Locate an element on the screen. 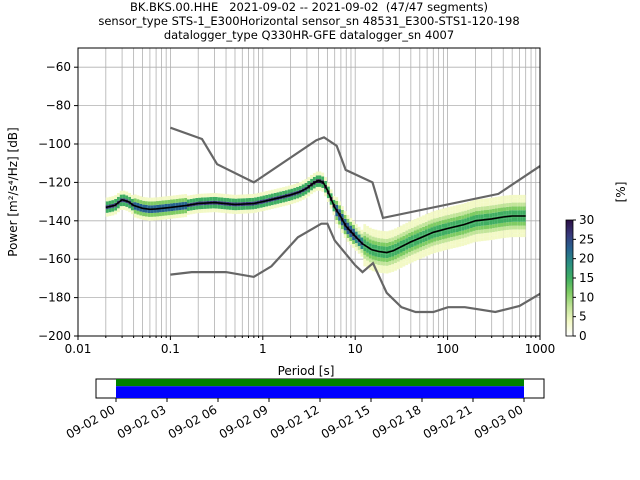 Image resolution: width=640 pixels, height=480 pixels. colorbar-tick-label: 0 is located at coordinates (583, 336).